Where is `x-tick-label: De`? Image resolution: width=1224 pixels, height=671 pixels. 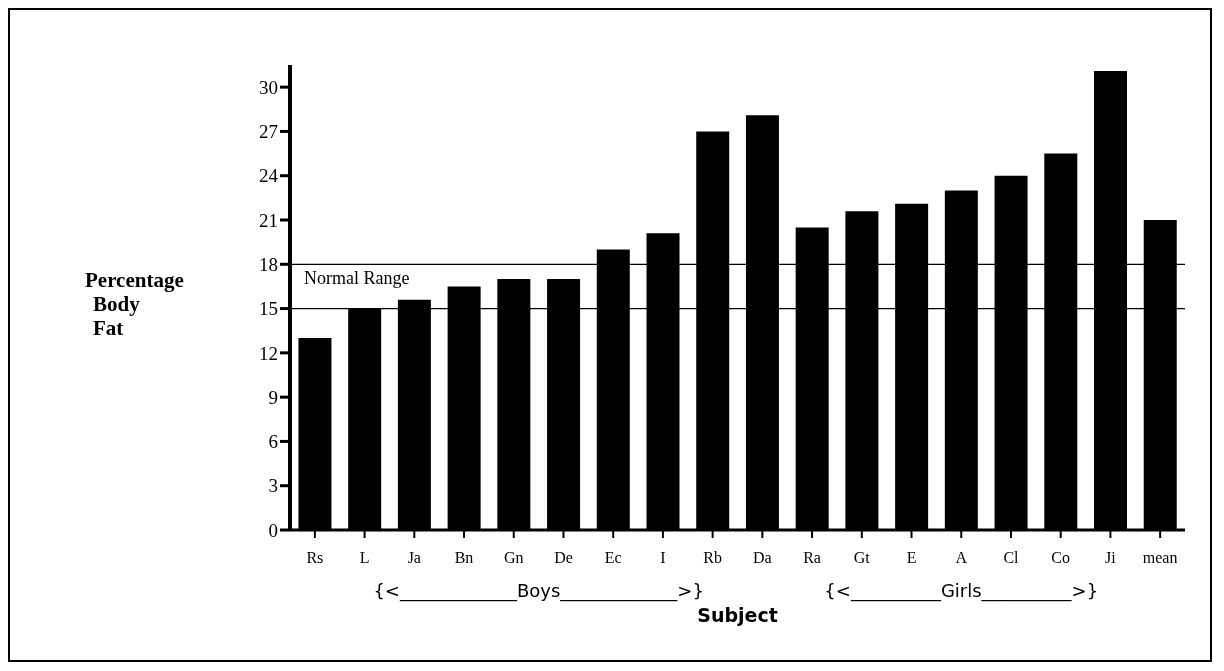
x-tick-label: De is located at coordinates (563, 558).